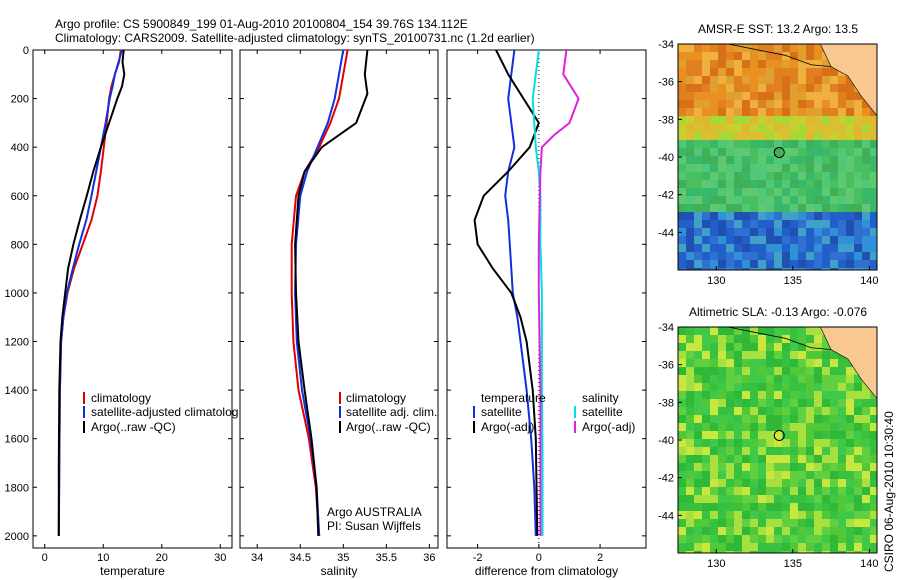 This screenshot has width=900, height=580. Describe the element at coordinates (666, 441) in the screenshot. I see `y-tick-label: -40` at that location.